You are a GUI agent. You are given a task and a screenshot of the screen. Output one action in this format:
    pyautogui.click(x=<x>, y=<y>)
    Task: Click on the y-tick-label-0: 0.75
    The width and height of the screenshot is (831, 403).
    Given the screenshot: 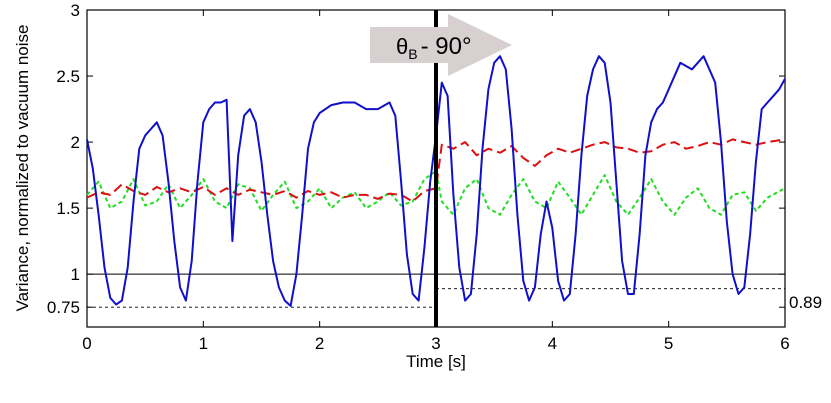 What is the action you would take?
    pyautogui.click(x=63, y=307)
    